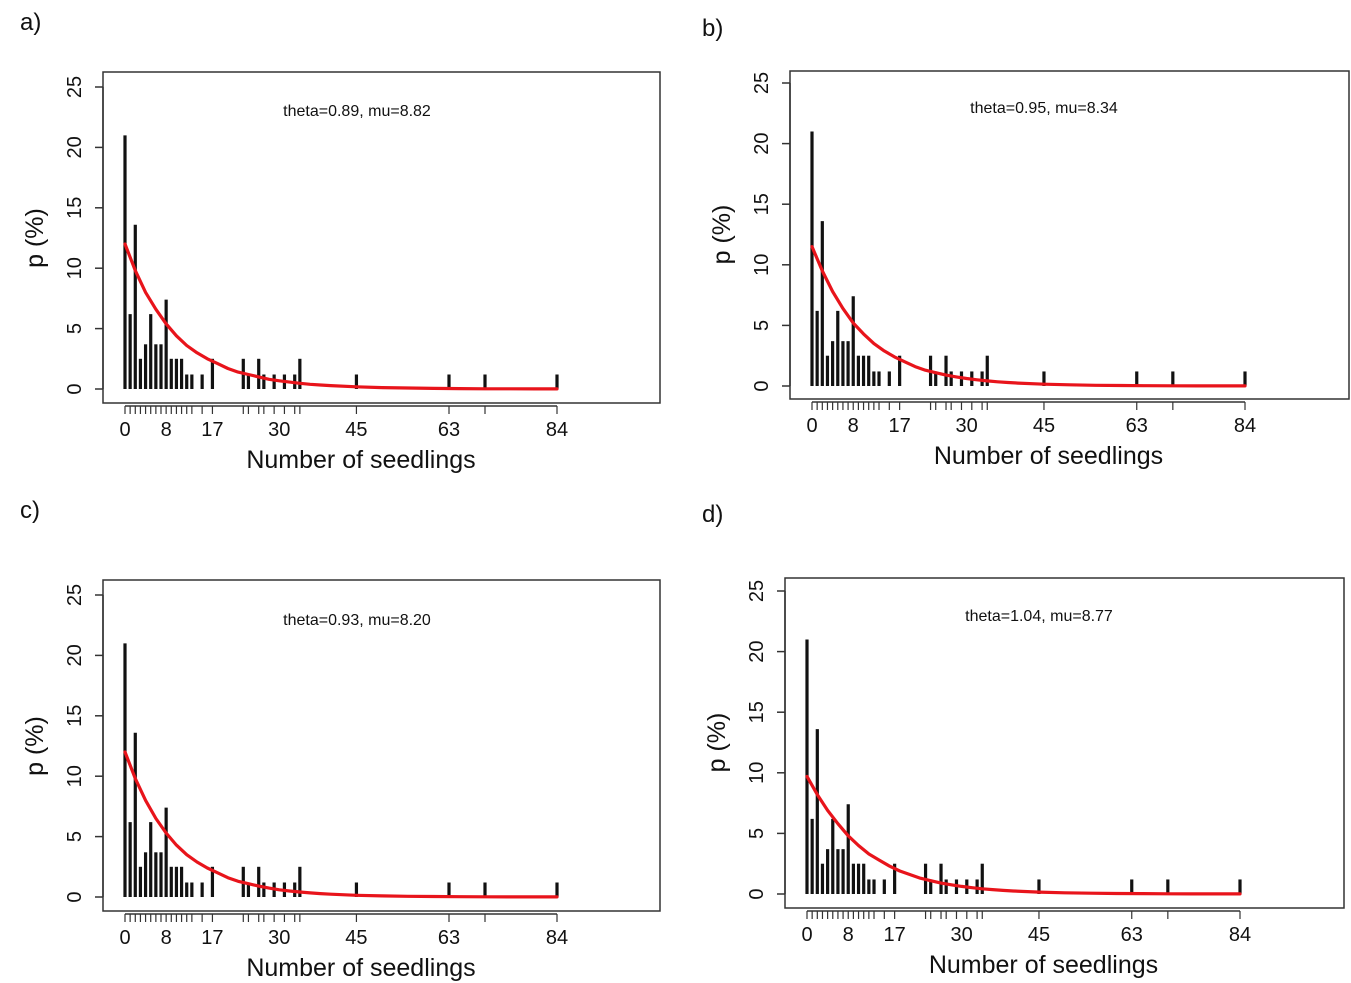  Describe the element at coordinates (1044, 108) in the screenshot. I see `fit-annotation: theta=0.95, mu=8.34` at that location.